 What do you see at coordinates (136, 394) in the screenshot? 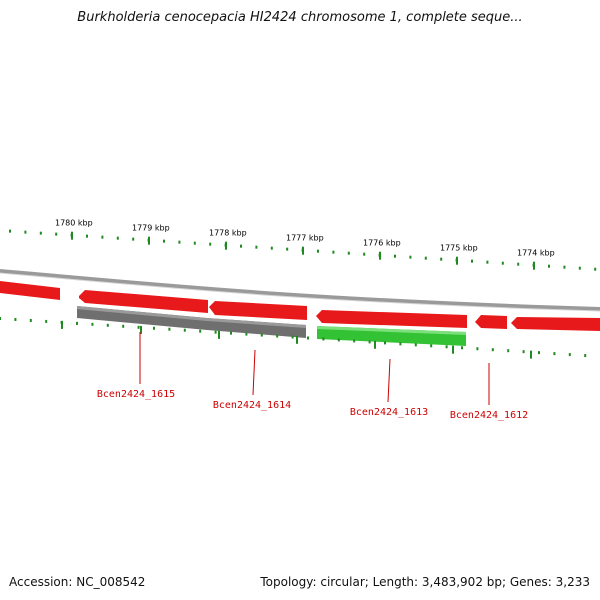
I see `gene-label: Bcen2424_1615` at bounding box center [136, 394].